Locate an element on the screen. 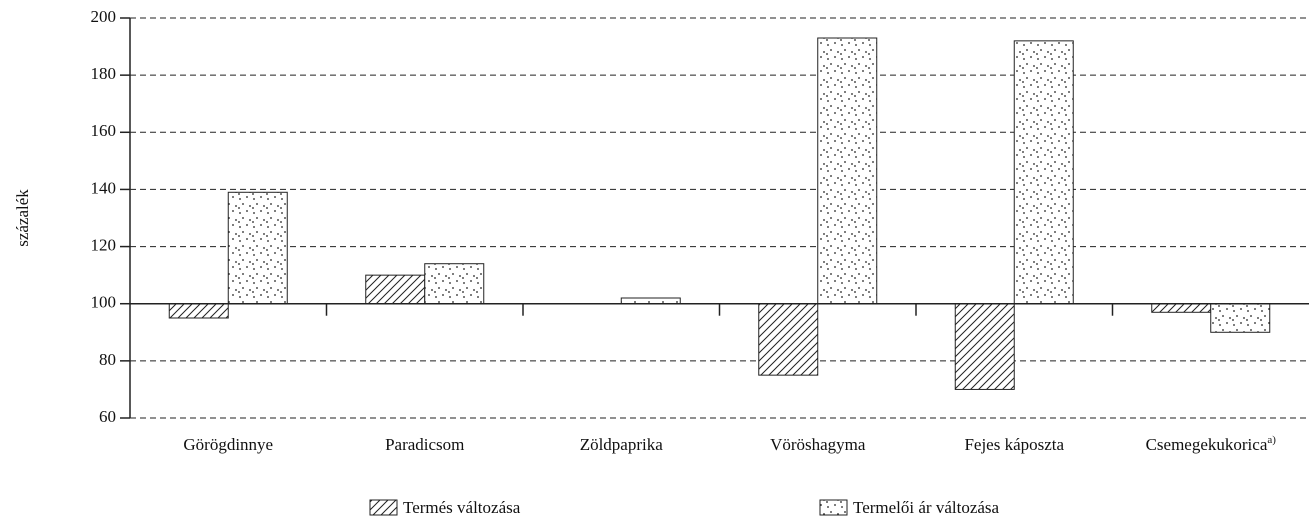 The width and height of the screenshot is (1309, 520). x-tick-label: Csemegekukoricaa) is located at coordinates (1211, 444).